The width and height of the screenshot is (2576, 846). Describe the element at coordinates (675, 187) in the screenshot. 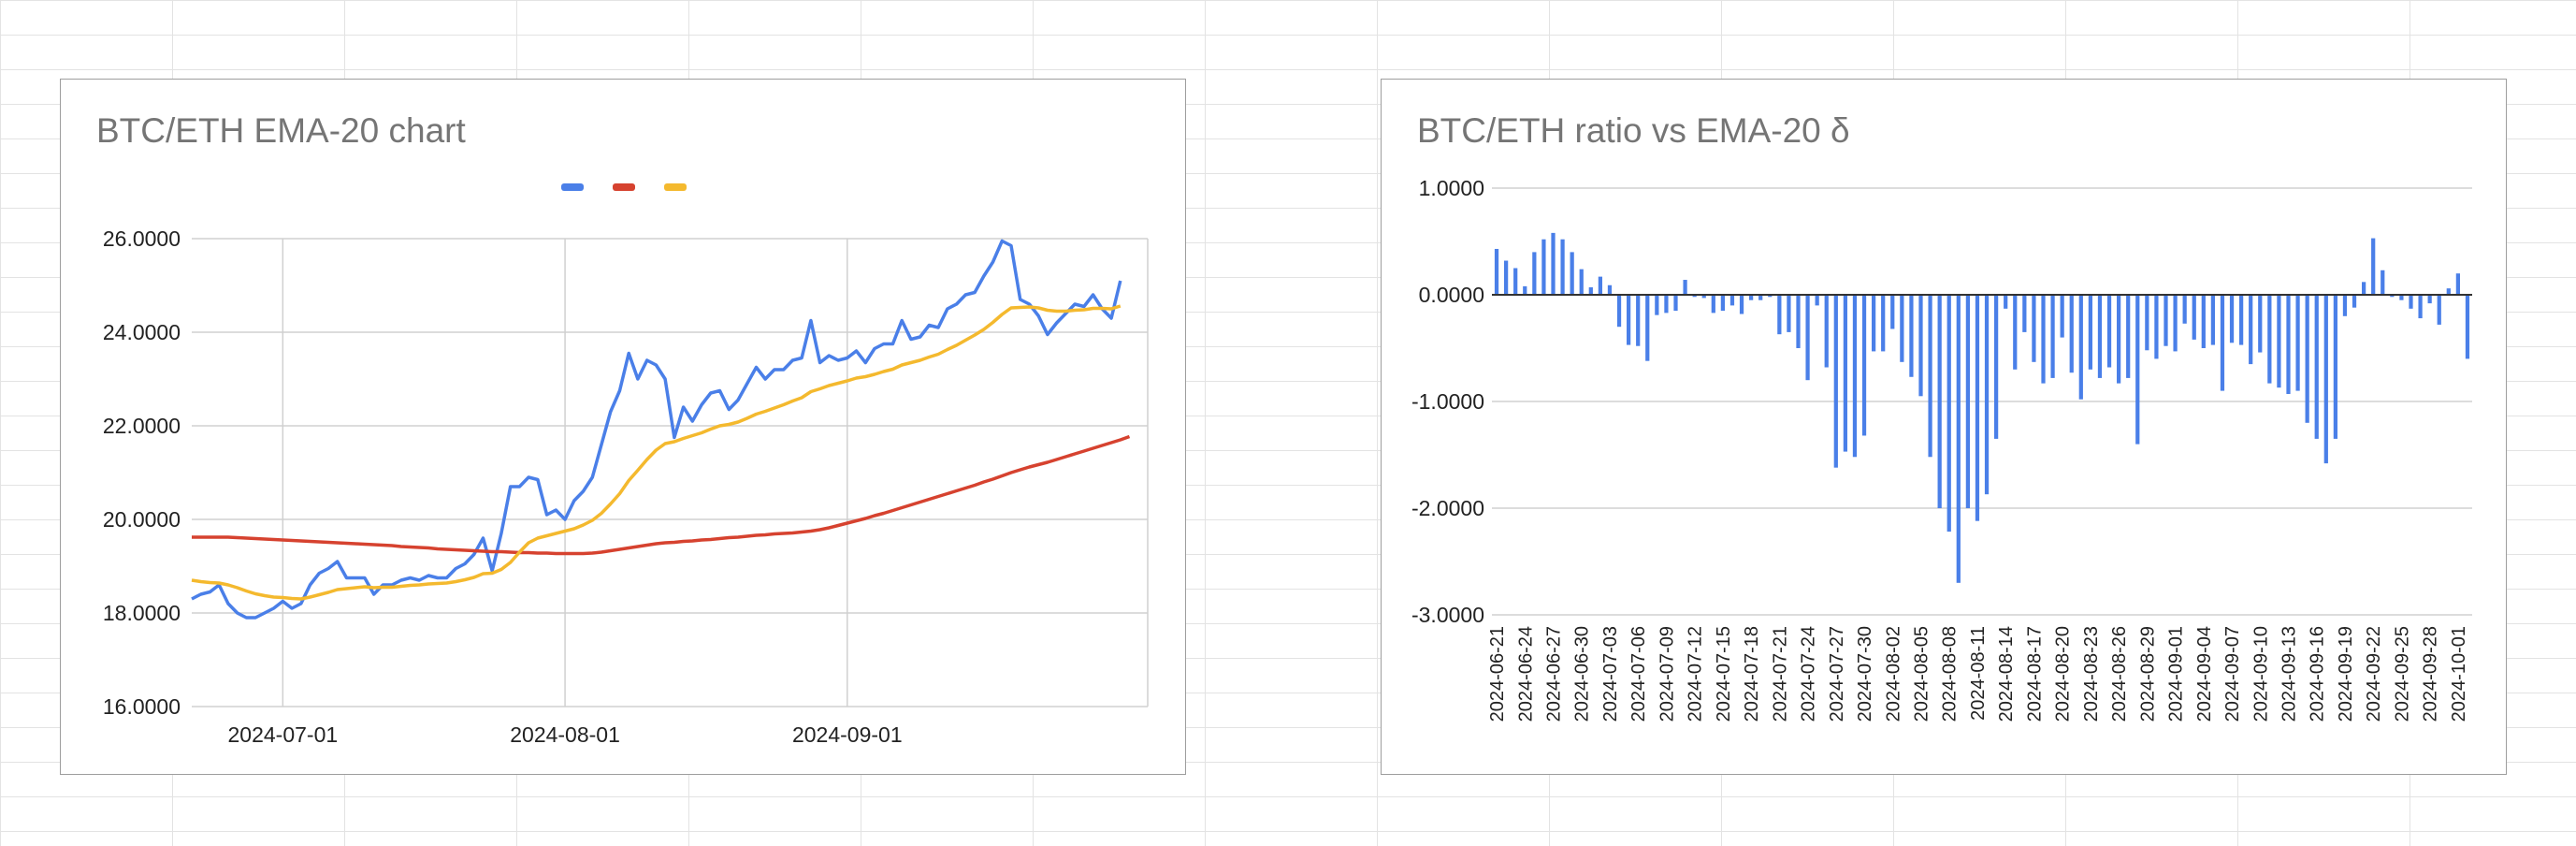

I see `legend-swatch-ema20` at that location.